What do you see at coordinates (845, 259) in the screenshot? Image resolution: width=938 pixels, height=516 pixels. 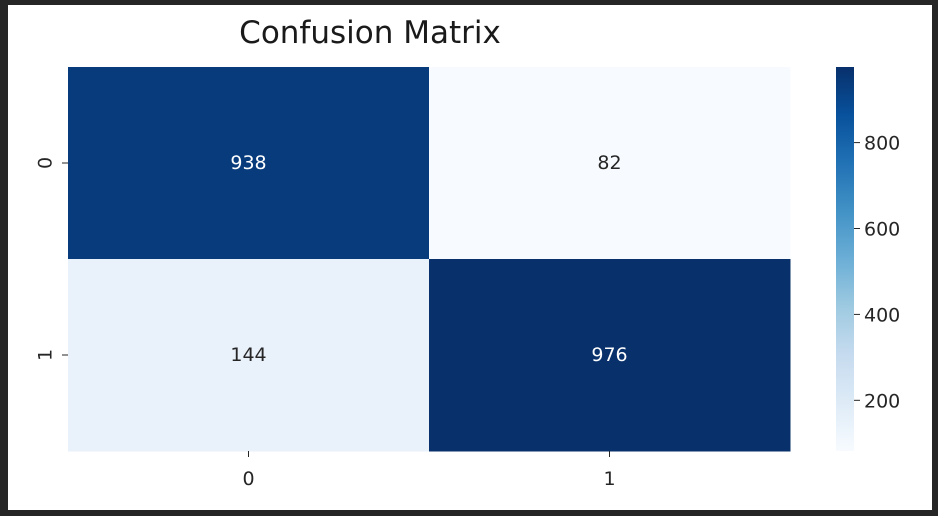 I see `colorbar-bar` at bounding box center [845, 259].